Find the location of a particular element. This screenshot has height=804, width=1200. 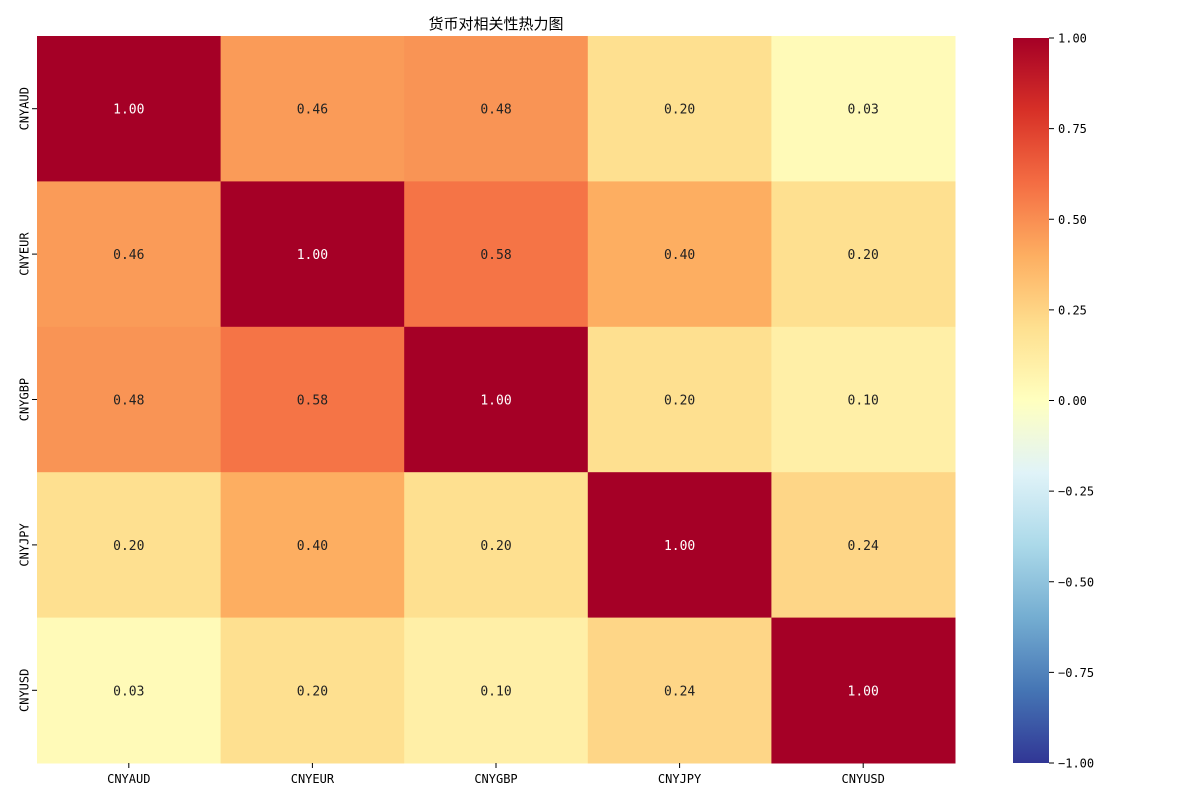

chart-title: 货币对相关性热力图 is located at coordinates (495, 24).